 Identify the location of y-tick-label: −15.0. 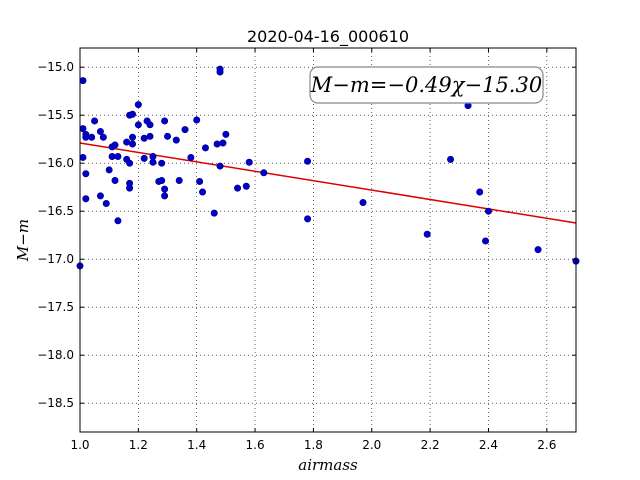
(55, 67).